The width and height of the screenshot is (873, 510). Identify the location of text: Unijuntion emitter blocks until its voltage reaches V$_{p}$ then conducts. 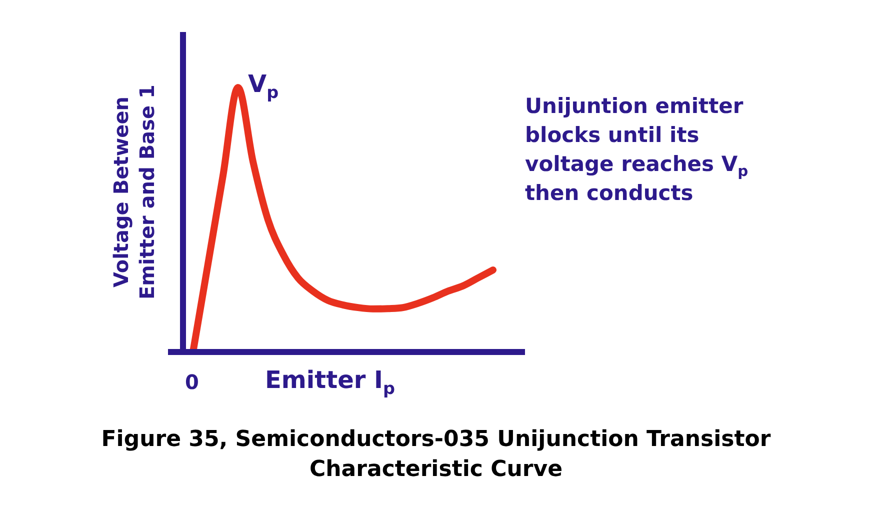
(636, 149).